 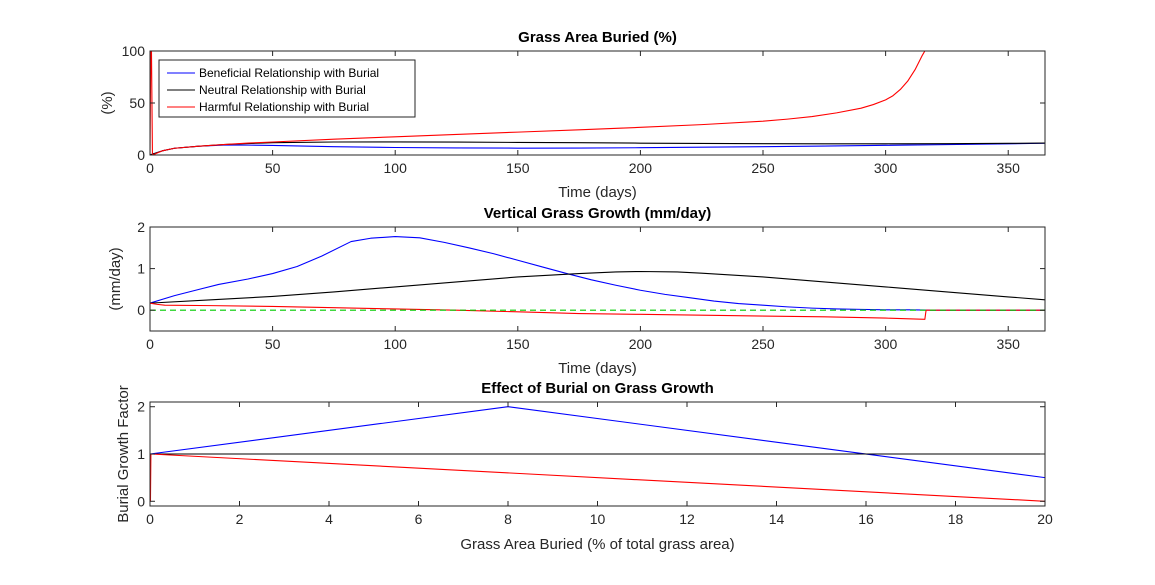 I want to click on x-tick-label: 12, so click(x=687, y=519).